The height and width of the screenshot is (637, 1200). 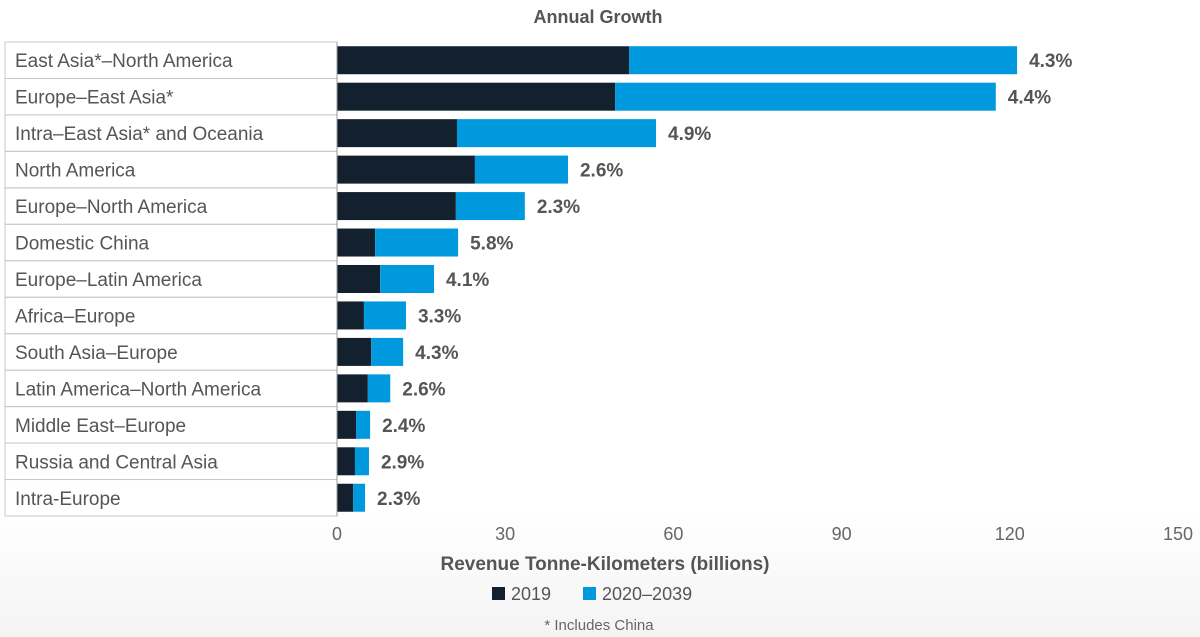 What do you see at coordinates (82, 244) in the screenshot?
I see `category-label: Domestic China` at bounding box center [82, 244].